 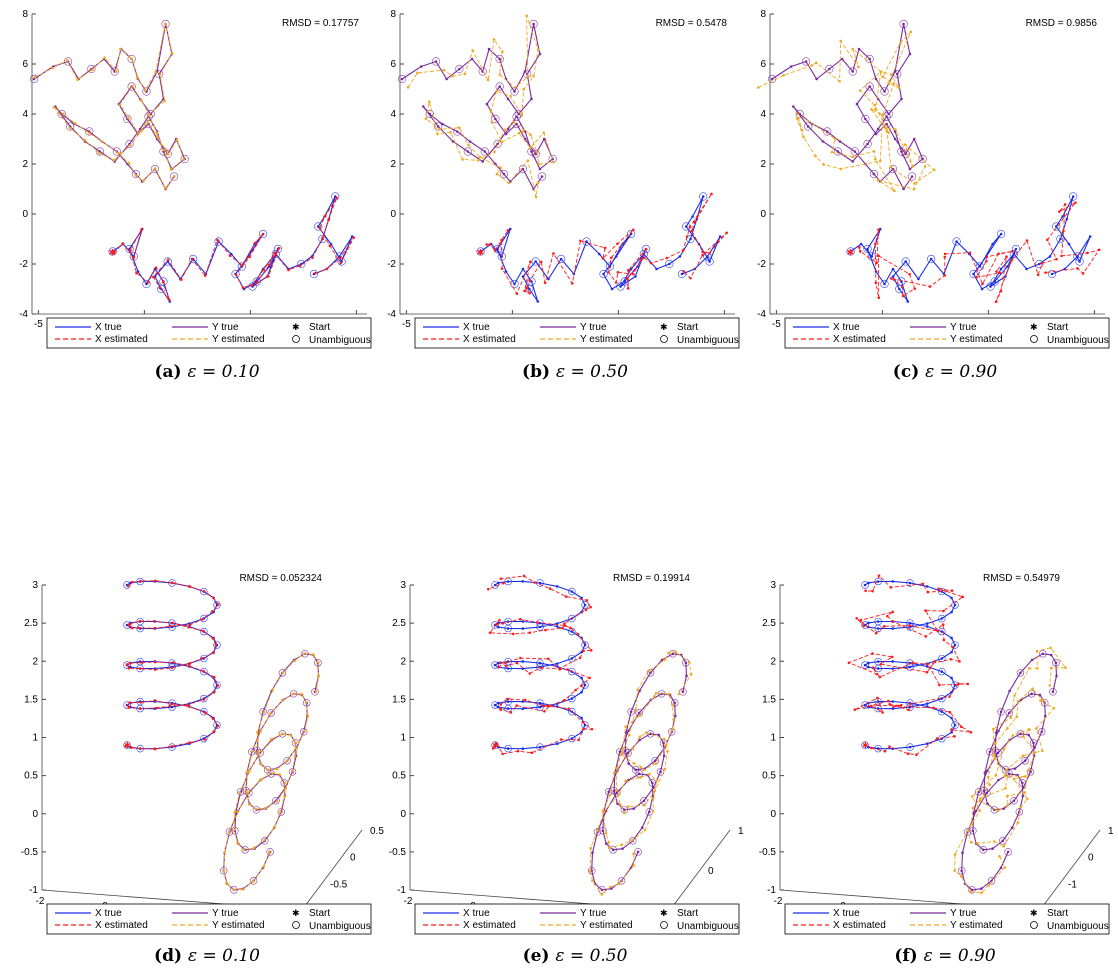 What do you see at coordinates (339, 884) in the screenshot?
I see `depth-tick-label: -0.5` at bounding box center [339, 884].